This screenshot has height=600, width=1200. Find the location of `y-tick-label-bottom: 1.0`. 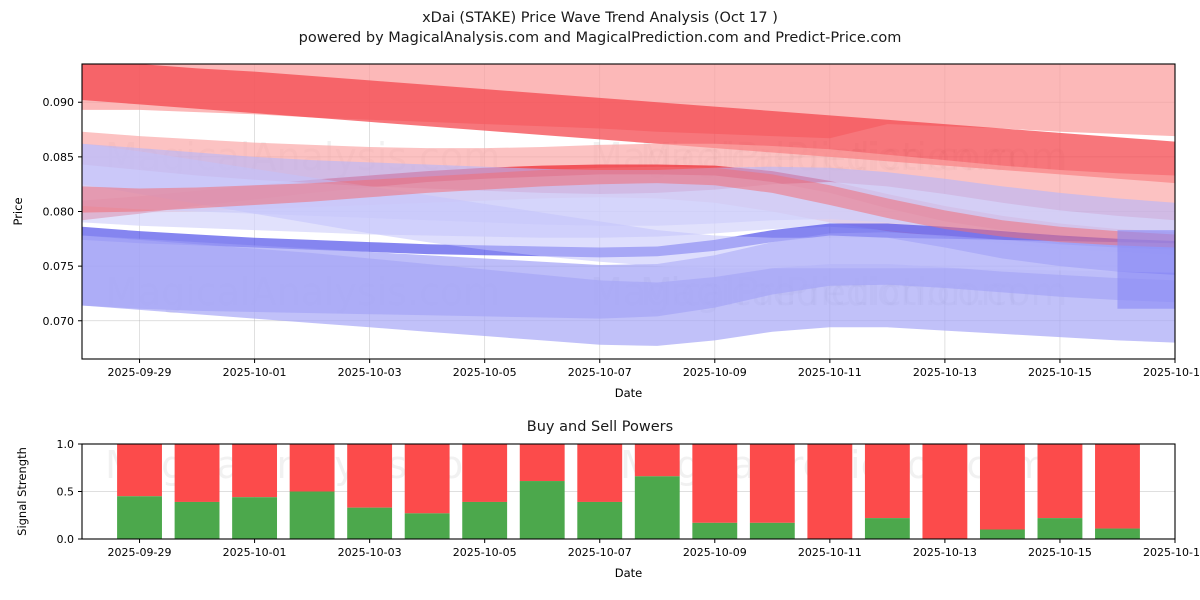

y-tick-label-bottom: 1.0 is located at coordinates (66, 444).